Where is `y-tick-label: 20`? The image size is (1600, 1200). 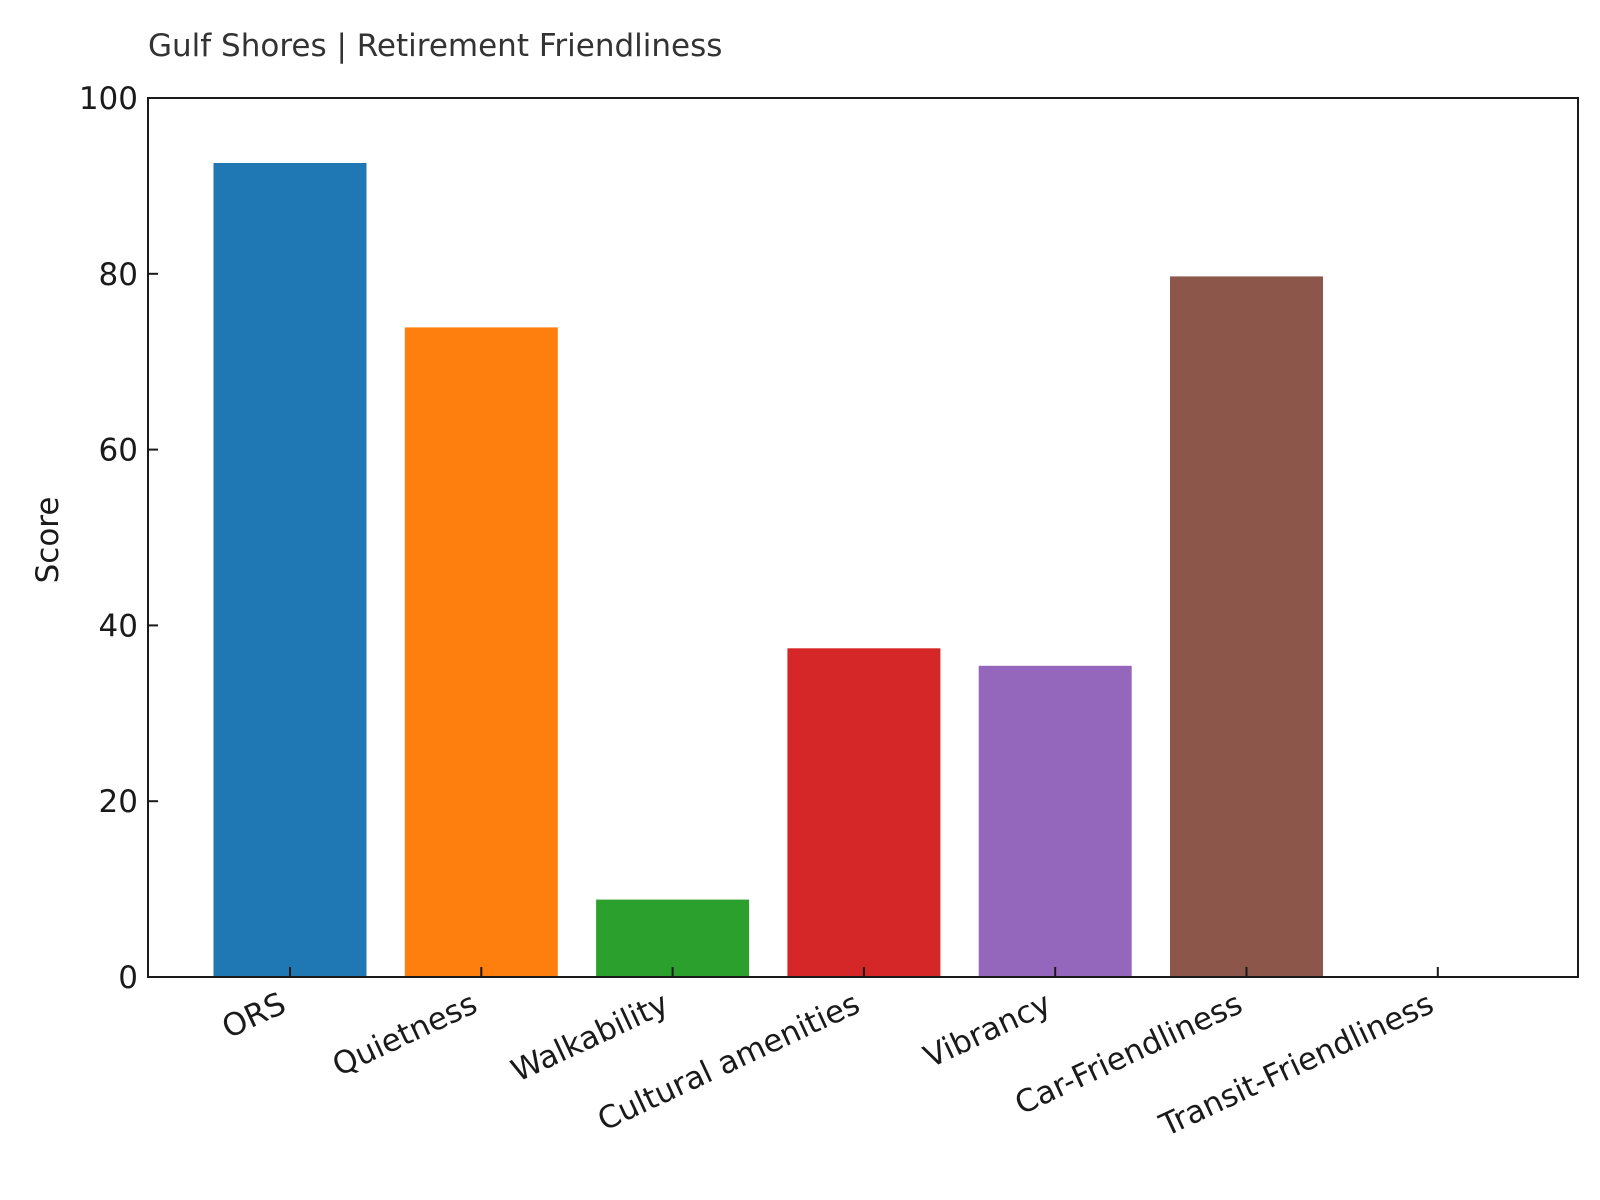 y-tick-label: 20 is located at coordinates (118, 802).